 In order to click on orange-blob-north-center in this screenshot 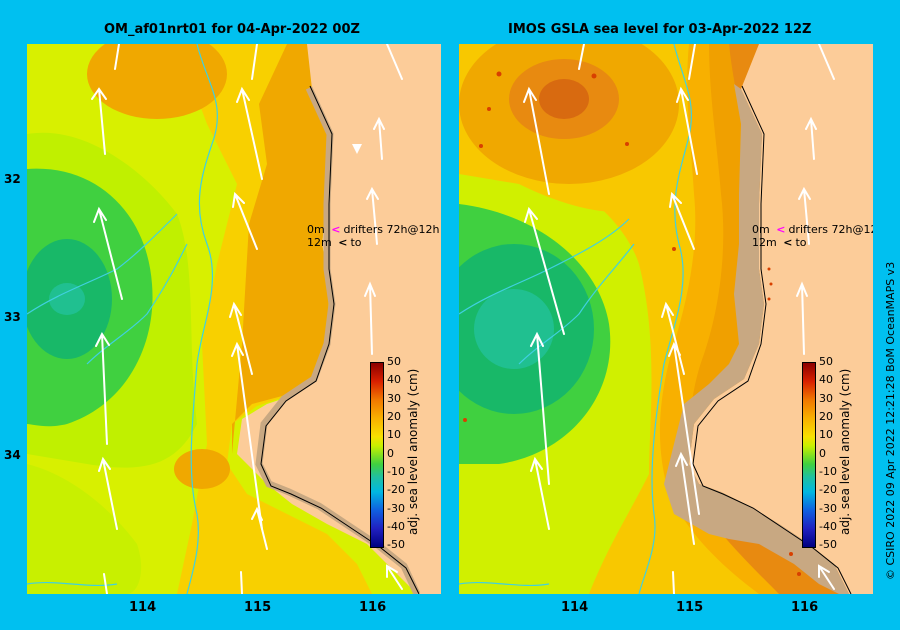, I will do `click(564, 99)`.